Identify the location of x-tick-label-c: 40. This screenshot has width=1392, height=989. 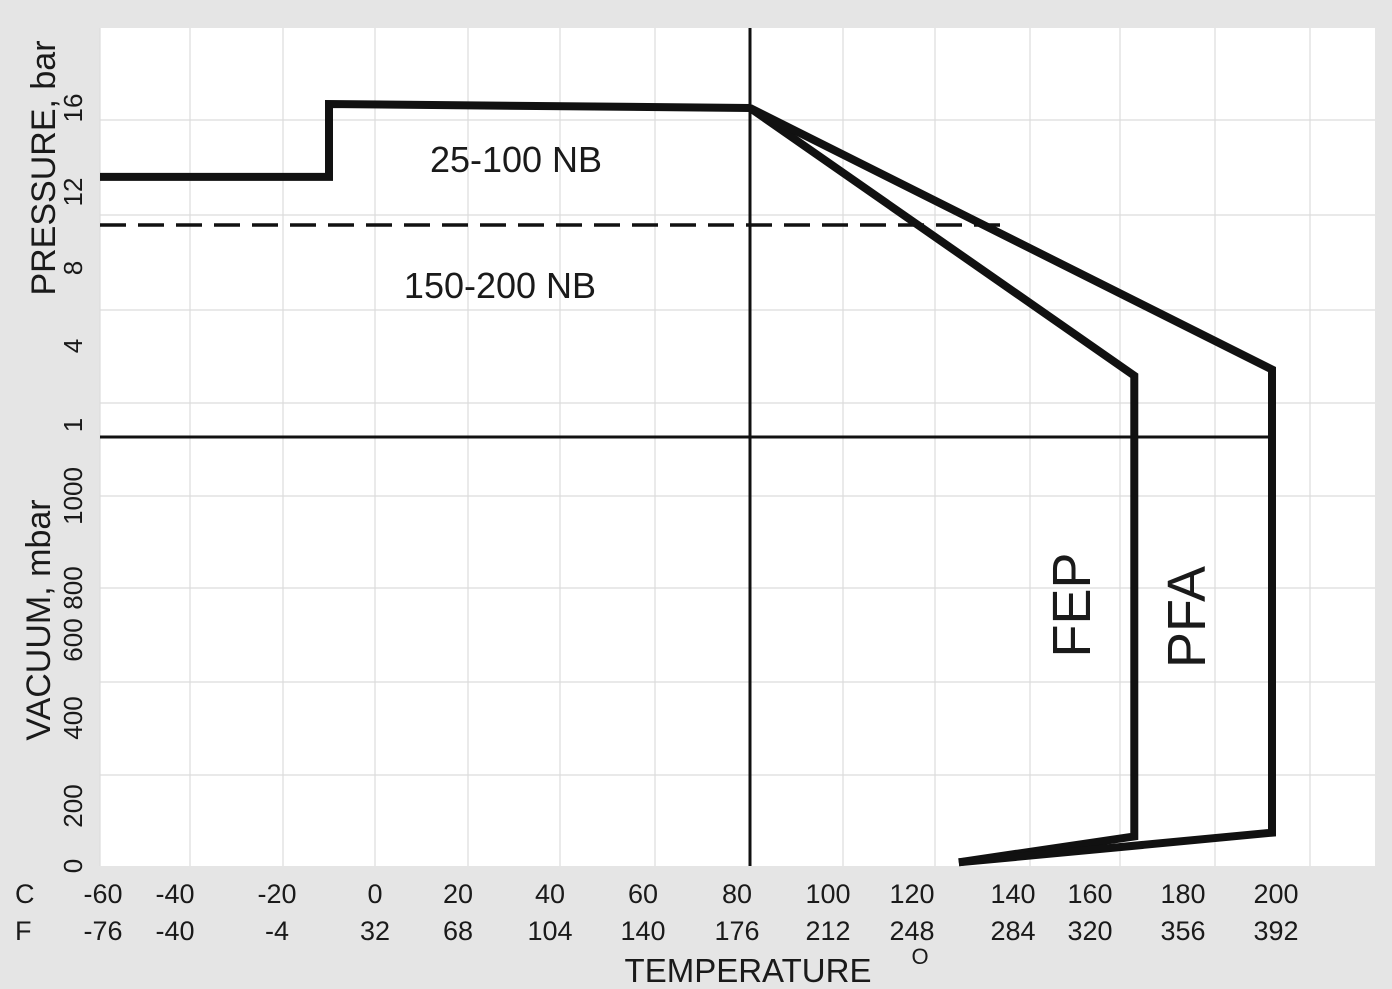
(550, 894).